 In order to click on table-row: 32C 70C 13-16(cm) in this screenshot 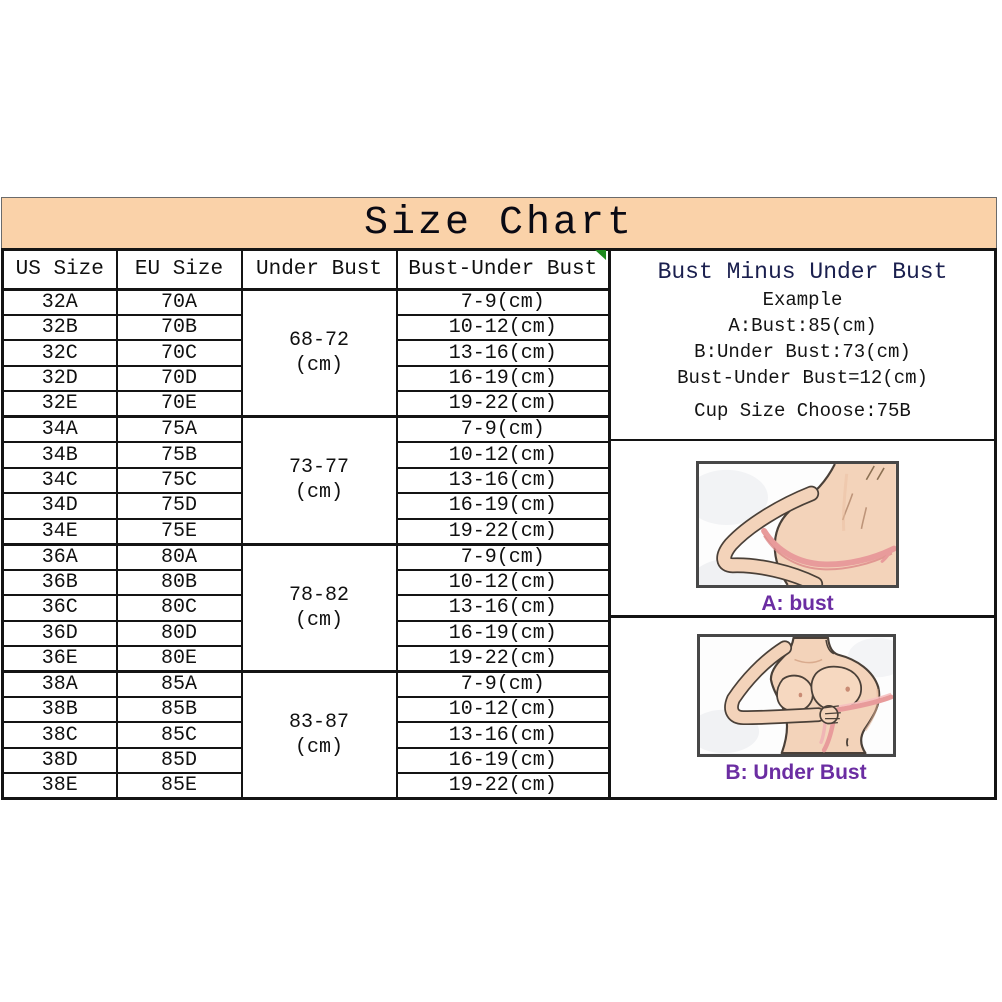, I will do `click(306, 353)`.